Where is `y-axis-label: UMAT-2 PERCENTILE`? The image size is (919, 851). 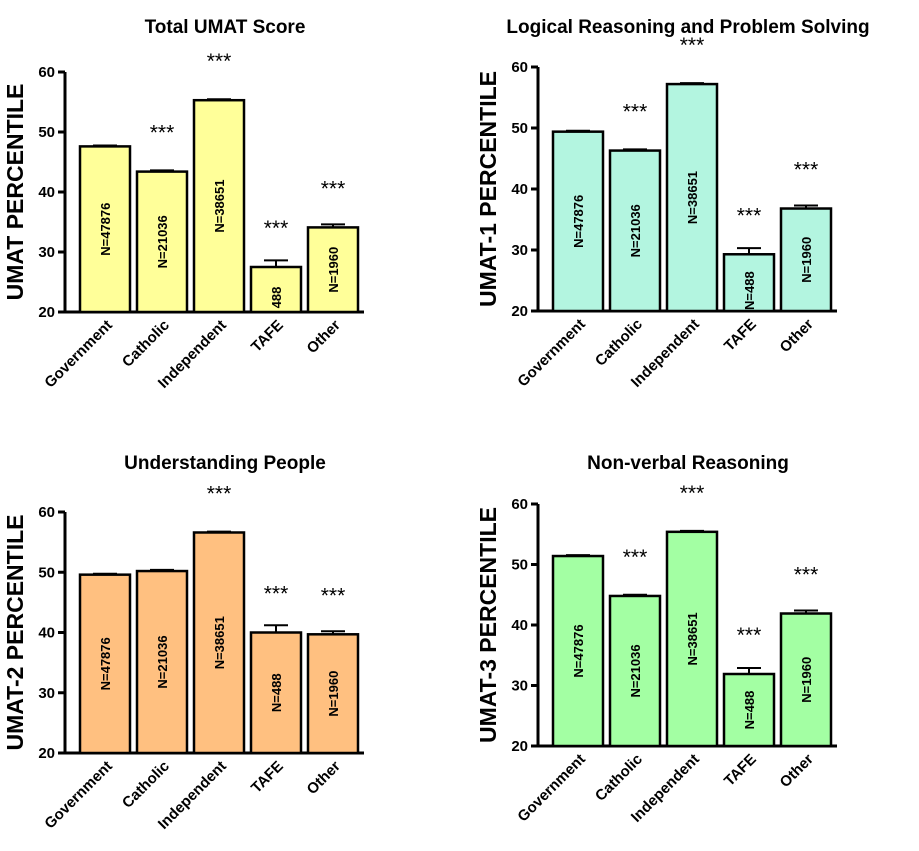 y-axis-label: UMAT-2 PERCENTILE is located at coordinates (15, 633).